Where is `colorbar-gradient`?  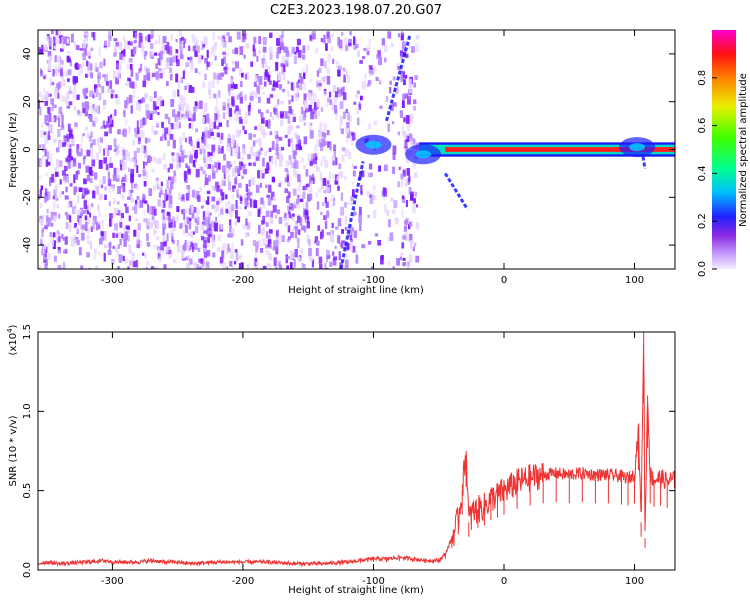 colorbar-gradient is located at coordinates (724, 149).